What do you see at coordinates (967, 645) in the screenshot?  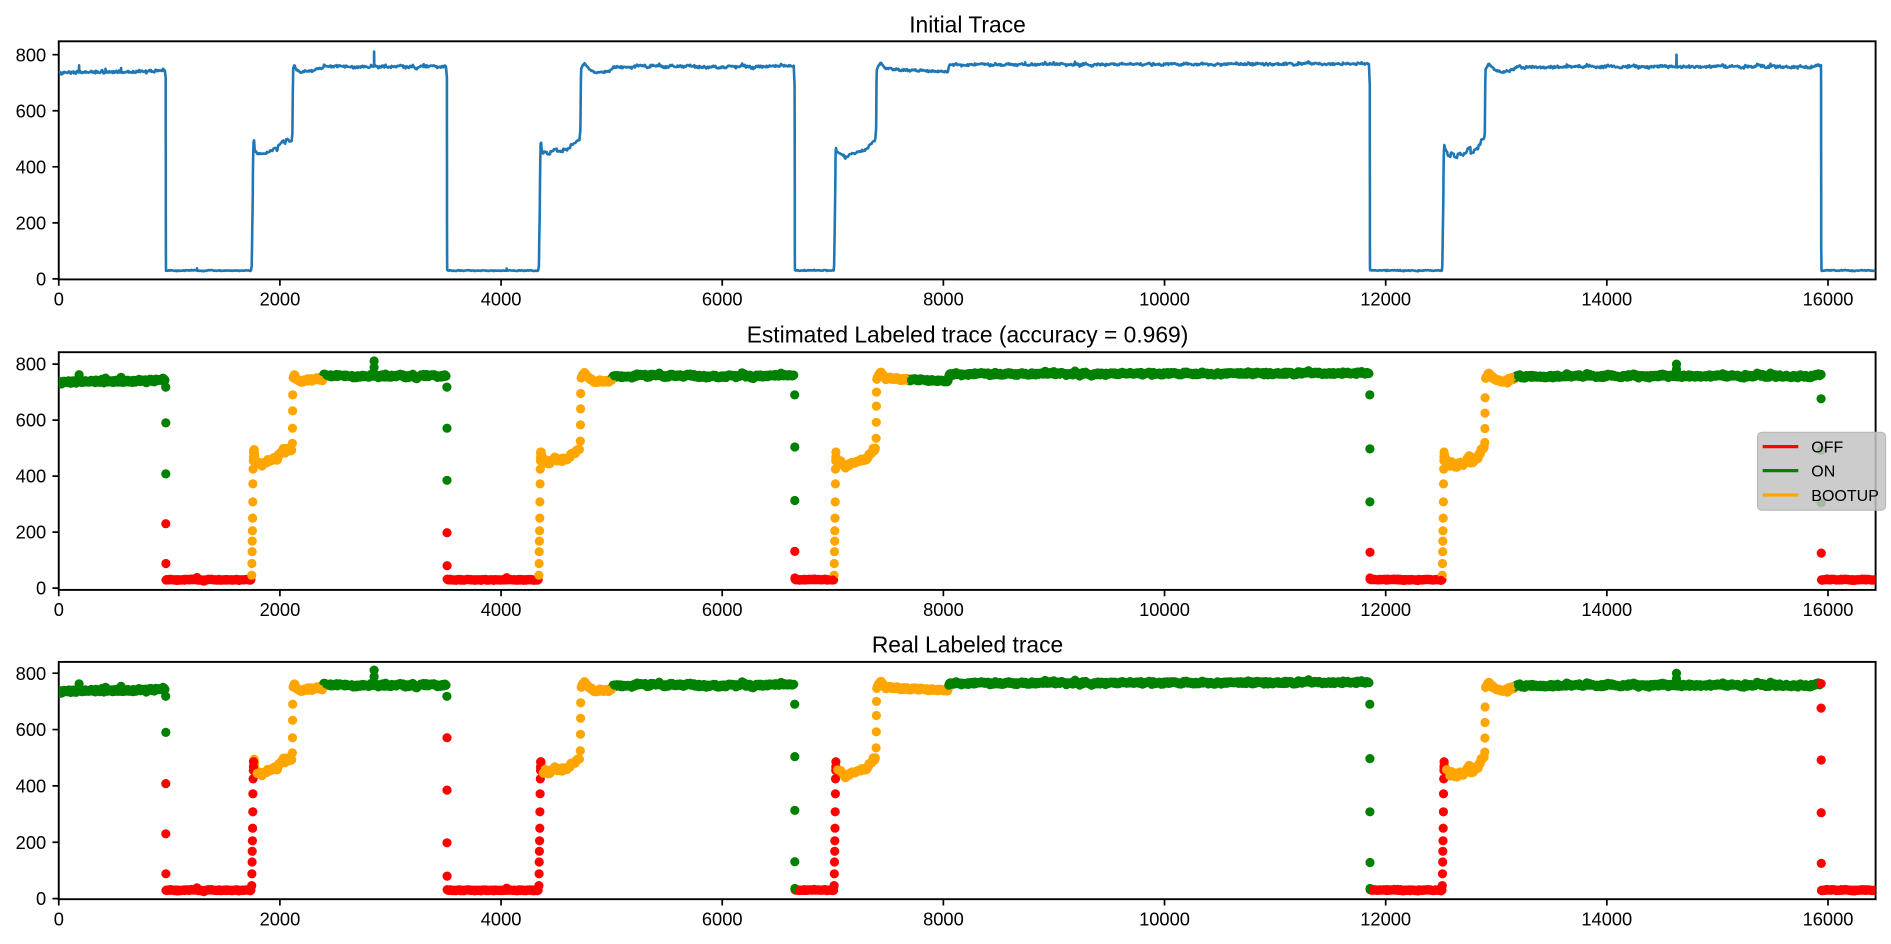 I see `svg-text: Real Labeled trace` at bounding box center [967, 645].